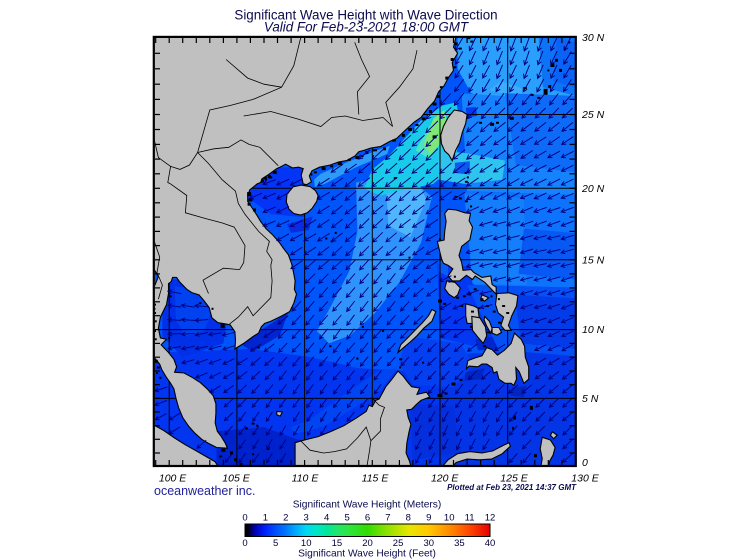  I want to click on svg-text: 40, so click(490, 543).